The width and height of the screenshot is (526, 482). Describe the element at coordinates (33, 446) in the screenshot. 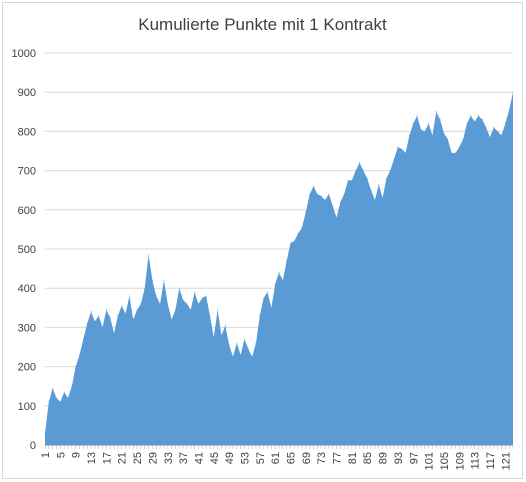

I see `y-tick-label: 0` at that location.